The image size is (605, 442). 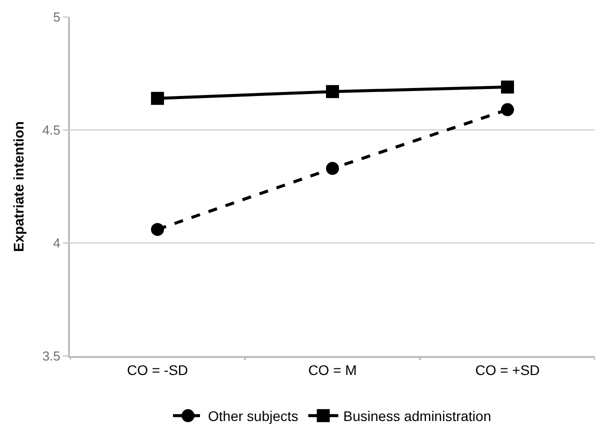 I want to click on legend-label: Other subjects, so click(x=253, y=416).